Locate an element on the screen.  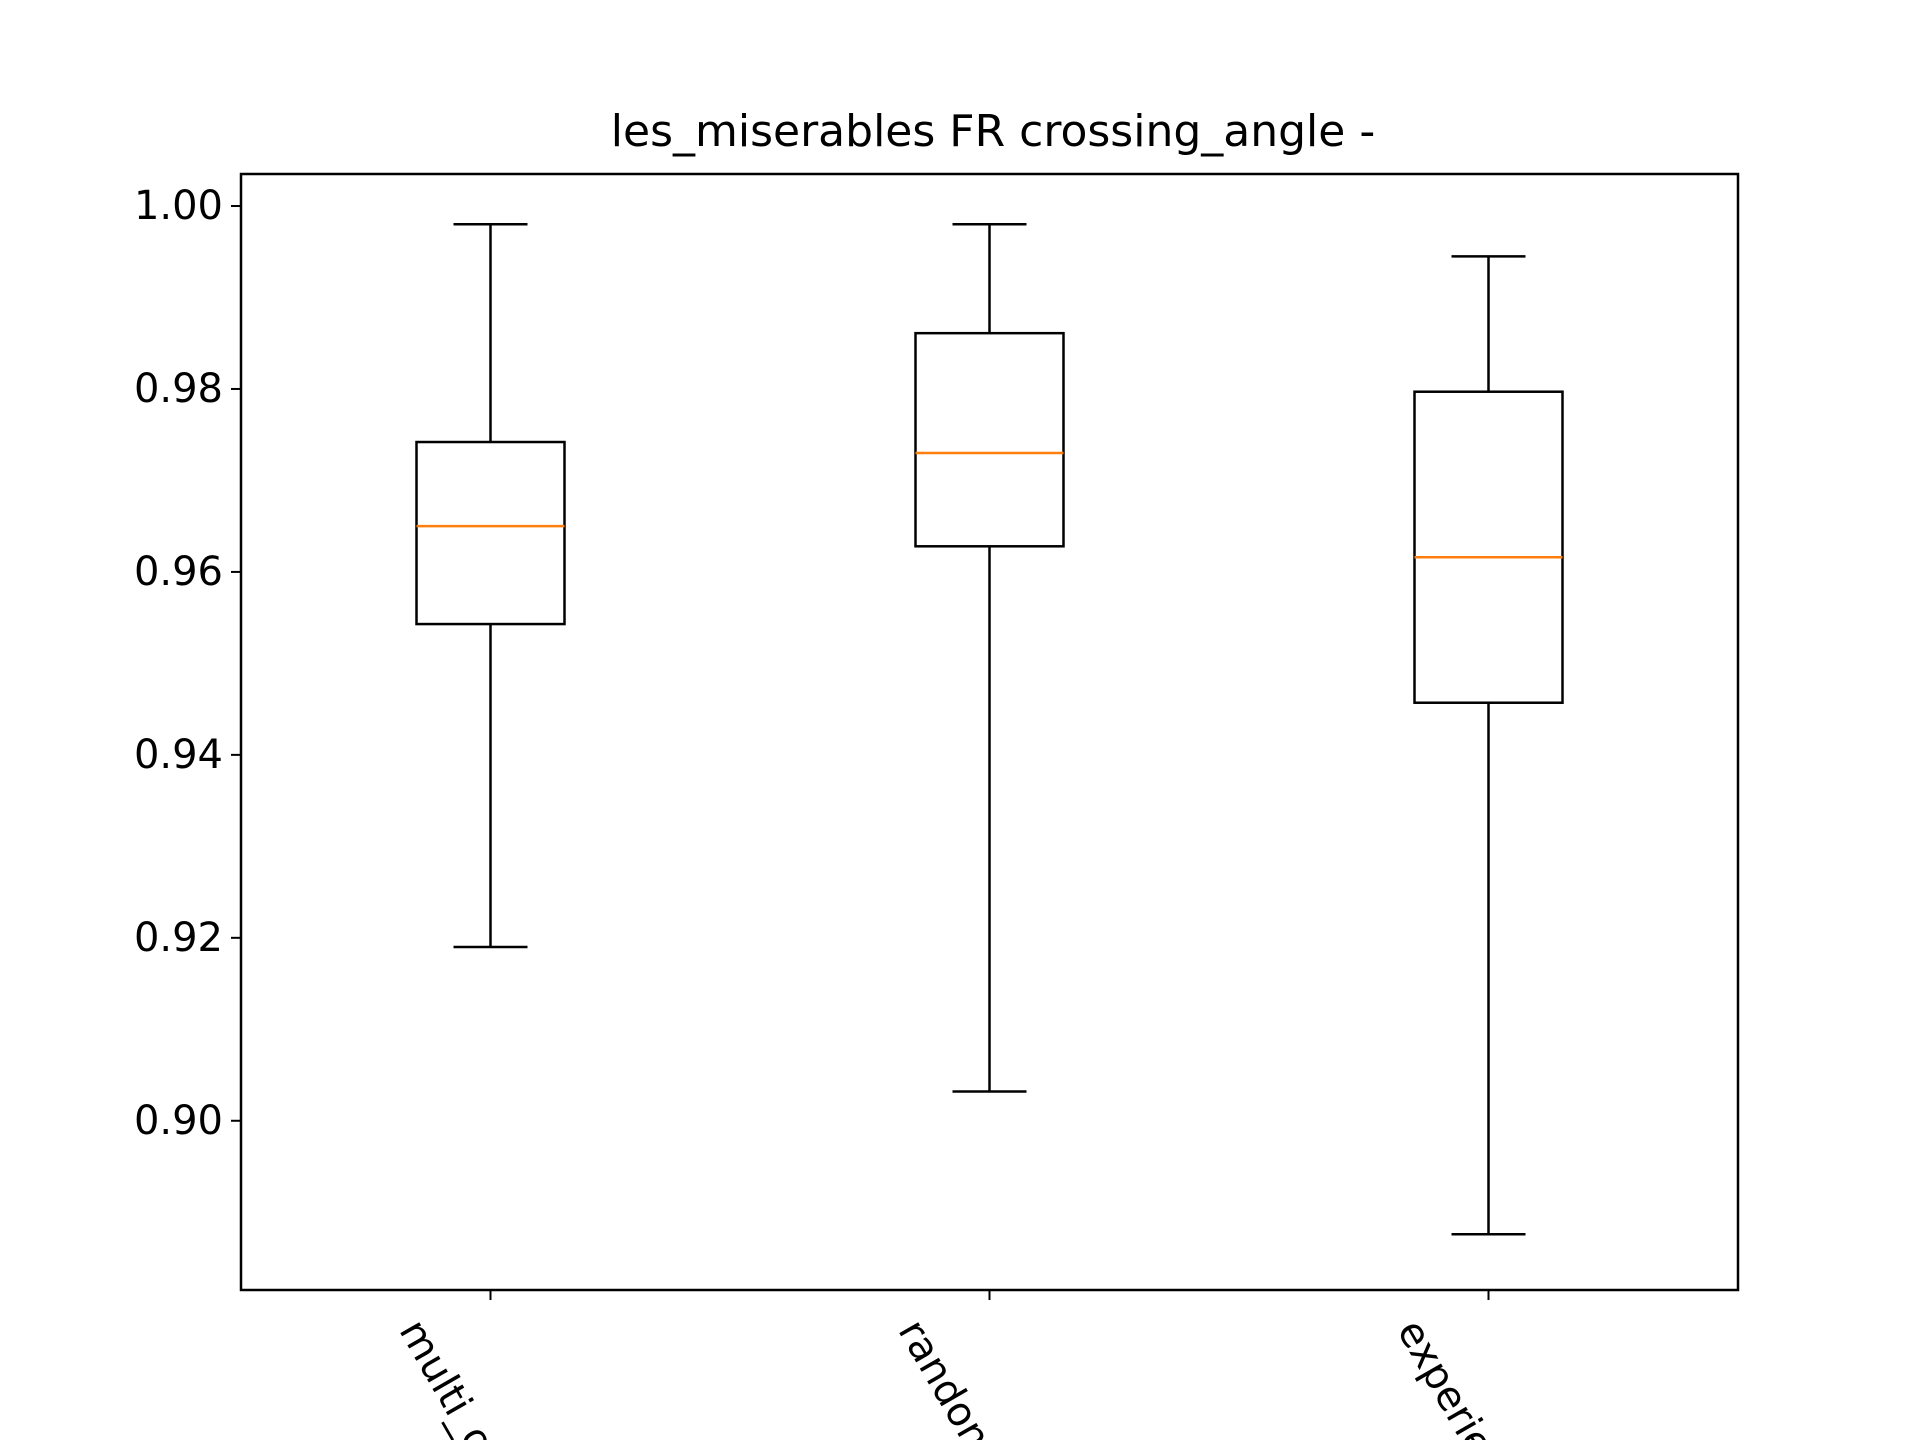
y-tick-label: 0.90 is located at coordinates (178, 1121).